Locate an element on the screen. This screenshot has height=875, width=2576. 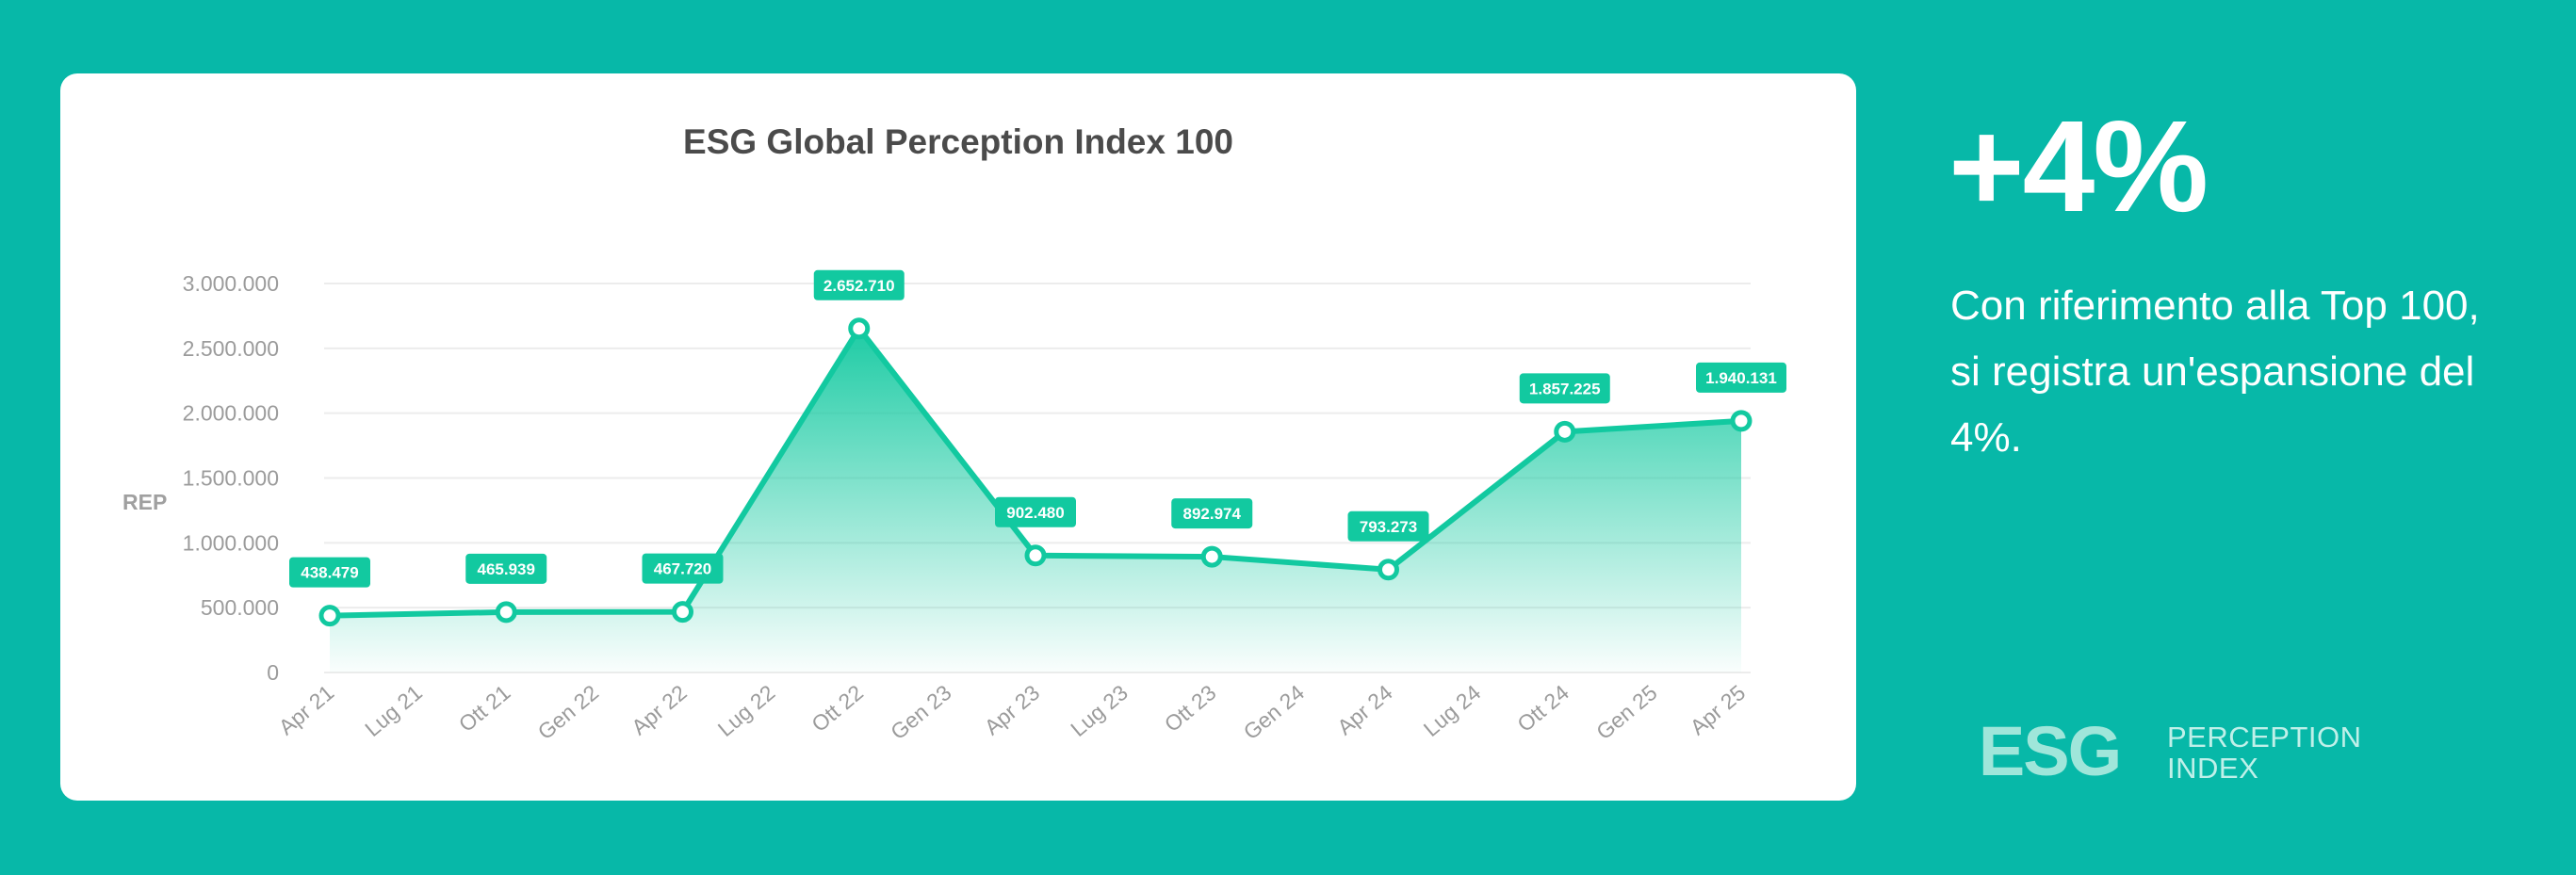
esg-logo-mark: ESG is located at coordinates (2050, 751).